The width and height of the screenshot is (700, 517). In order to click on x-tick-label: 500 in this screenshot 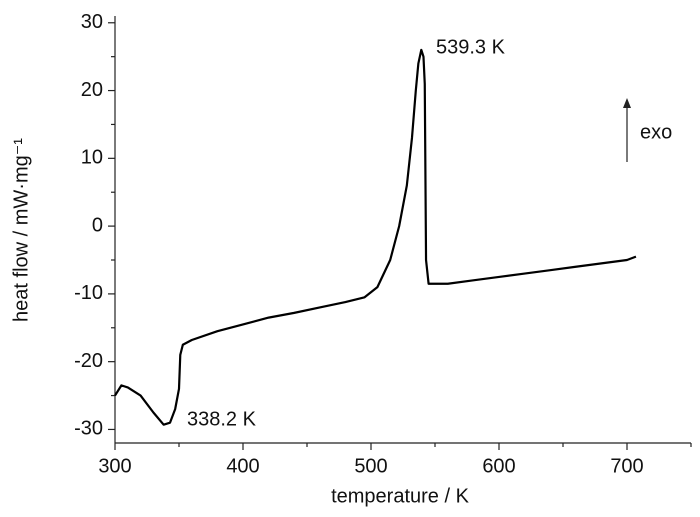, I will do `click(370, 466)`.